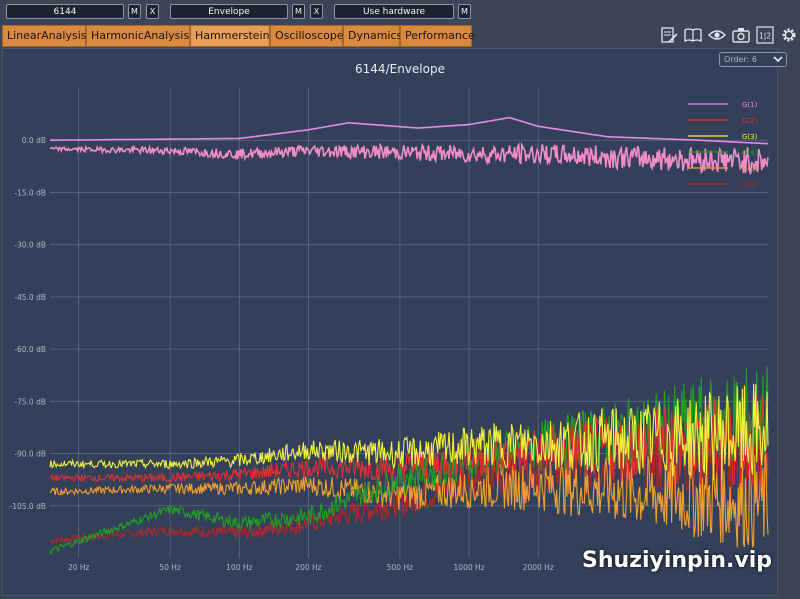 The height and width of the screenshot is (599, 800). I want to click on plot-title: 6144/Envelope, so click(400, 69).